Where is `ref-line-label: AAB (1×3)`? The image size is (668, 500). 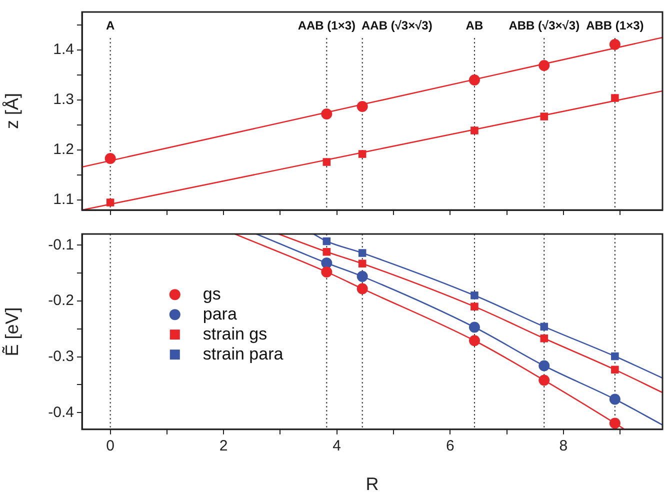 ref-line-label: AAB (1×3) is located at coordinates (327, 25).